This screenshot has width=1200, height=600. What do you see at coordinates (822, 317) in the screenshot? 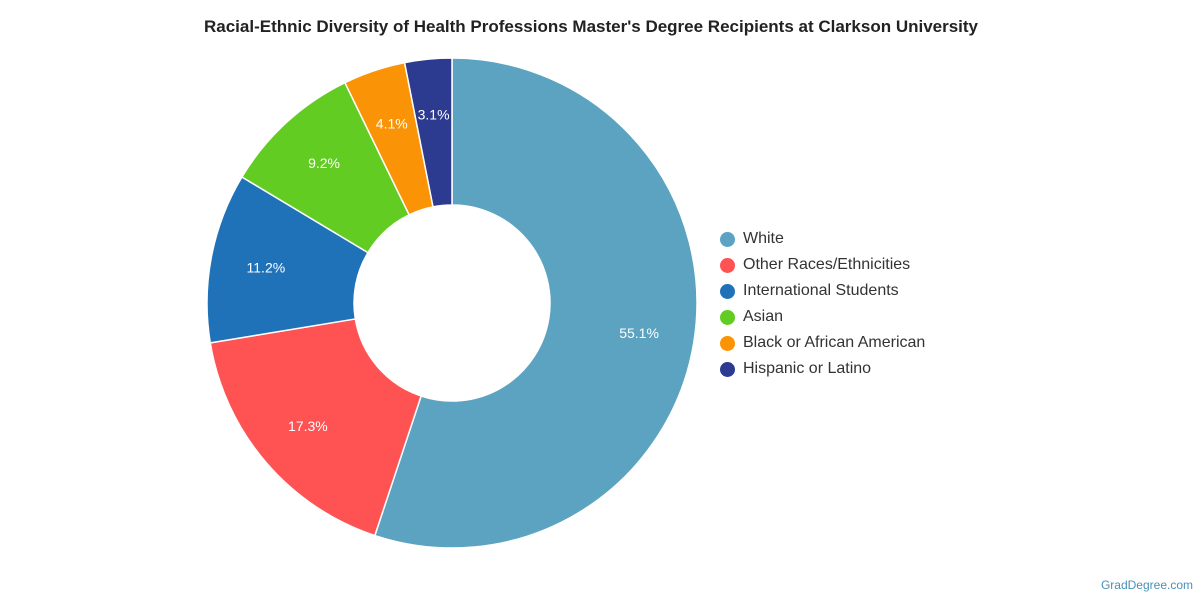
I see `legend-item-asian: Asian` at bounding box center [822, 317].